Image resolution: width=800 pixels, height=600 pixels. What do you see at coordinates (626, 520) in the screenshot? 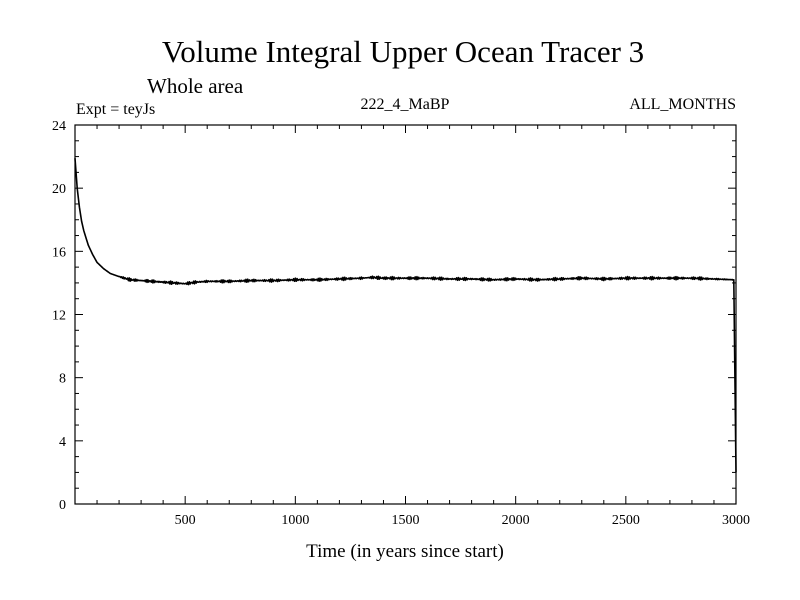
I see `x-tick-label: 2500` at bounding box center [626, 520].